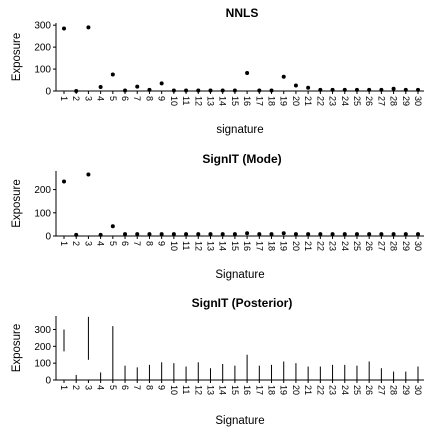 The image size is (432, 432). What do you see at coordinates (48, 381) in the screenshot?
I see `y-tick-label: 0` at bounding box center [48, 381].